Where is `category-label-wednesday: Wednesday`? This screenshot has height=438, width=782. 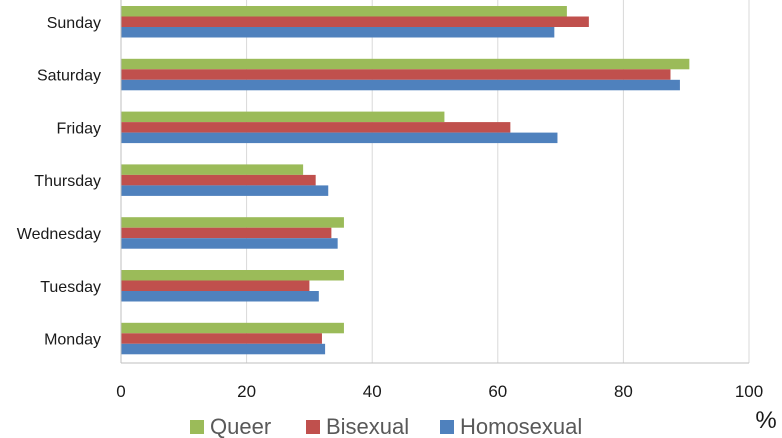 category-label-wednesday: Wednesday is located at coordinates (59, 234).